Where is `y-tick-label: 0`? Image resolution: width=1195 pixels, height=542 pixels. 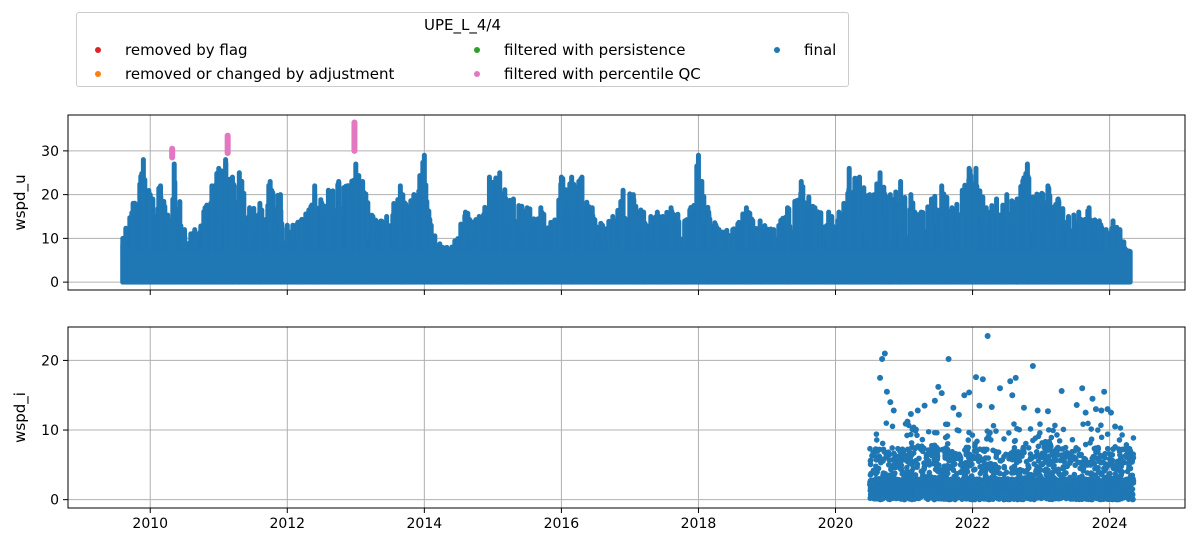
y-tick-label: 0 is located at coordinates (54, 283).